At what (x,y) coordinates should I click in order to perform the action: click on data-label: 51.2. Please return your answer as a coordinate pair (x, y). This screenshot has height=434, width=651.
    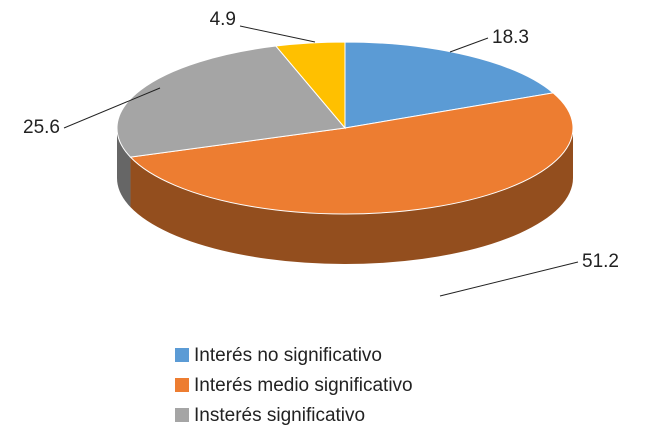
    Looking at the image, I should click on (600, 261).